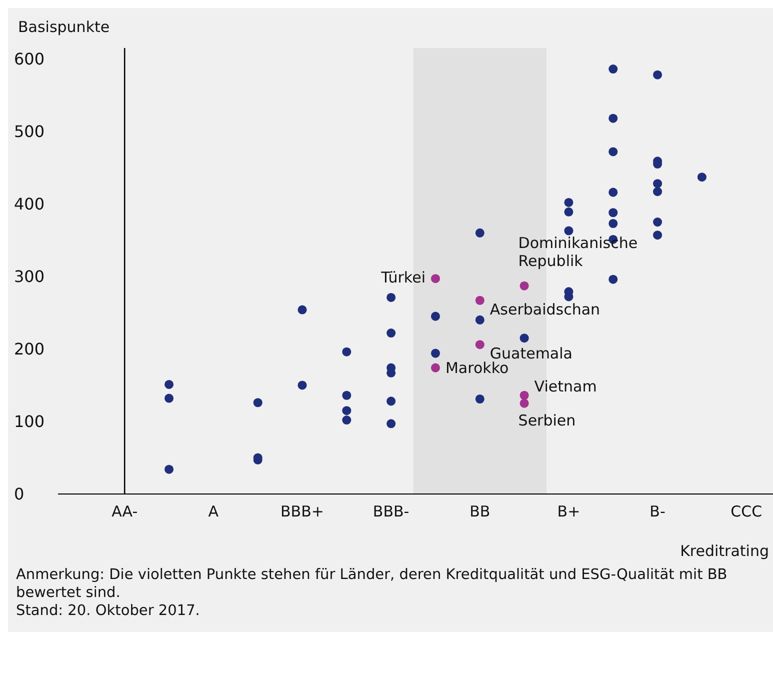 This screenshot has width=773, height=700. Describe the element at coordinates (29, 59) in the screenshot. I see `y-tick-label: 600` at that location.